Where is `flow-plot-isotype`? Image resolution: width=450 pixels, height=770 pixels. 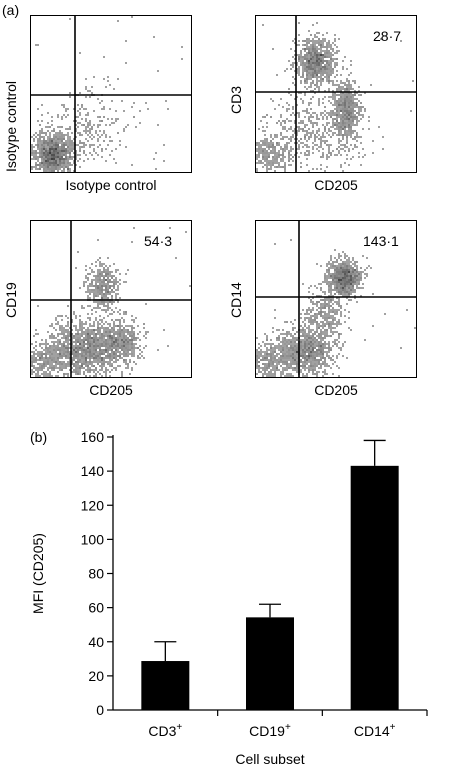 flow-plot-isotype is located at coordinates (111, 94).